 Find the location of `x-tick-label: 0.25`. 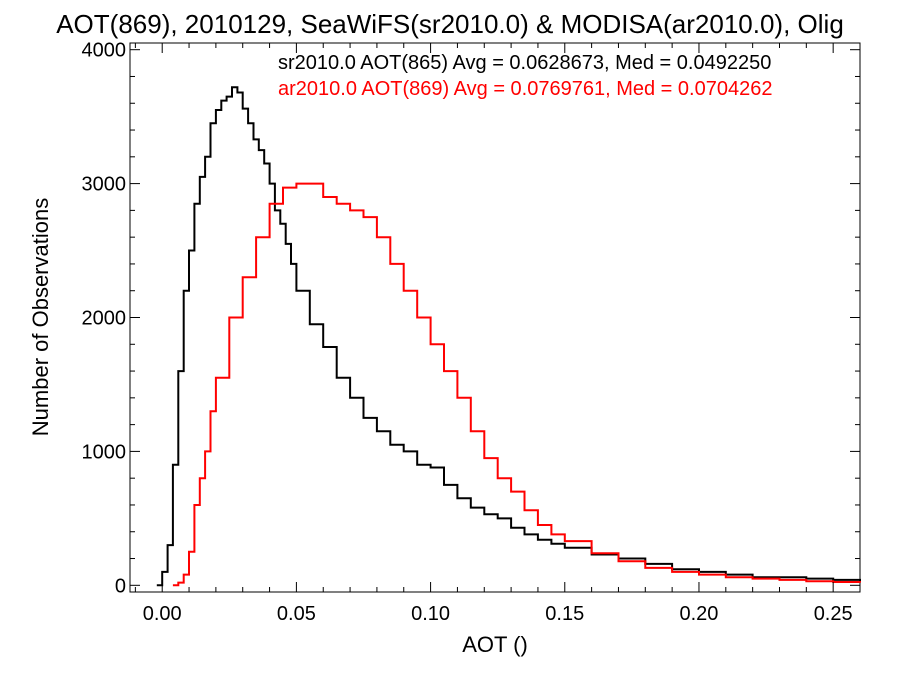

x-tick-label: 0.25 is located at coordinates (833, 614).